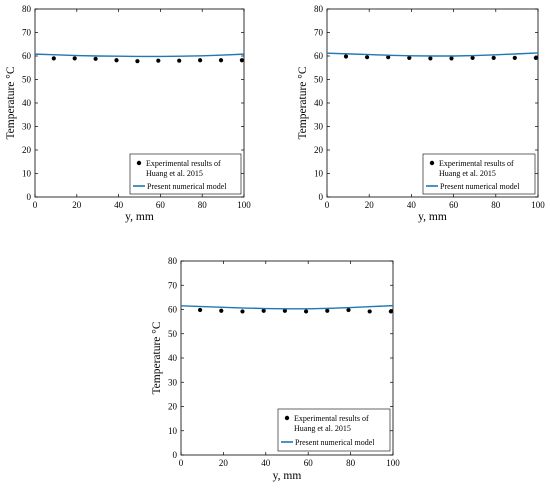 Image resolution: width=550 pixels, height=488 pixels. What do you see at coordinates (319, 150) in the screenshot?
I see `y-tick-label: 20` at bounding box center [319, 150].